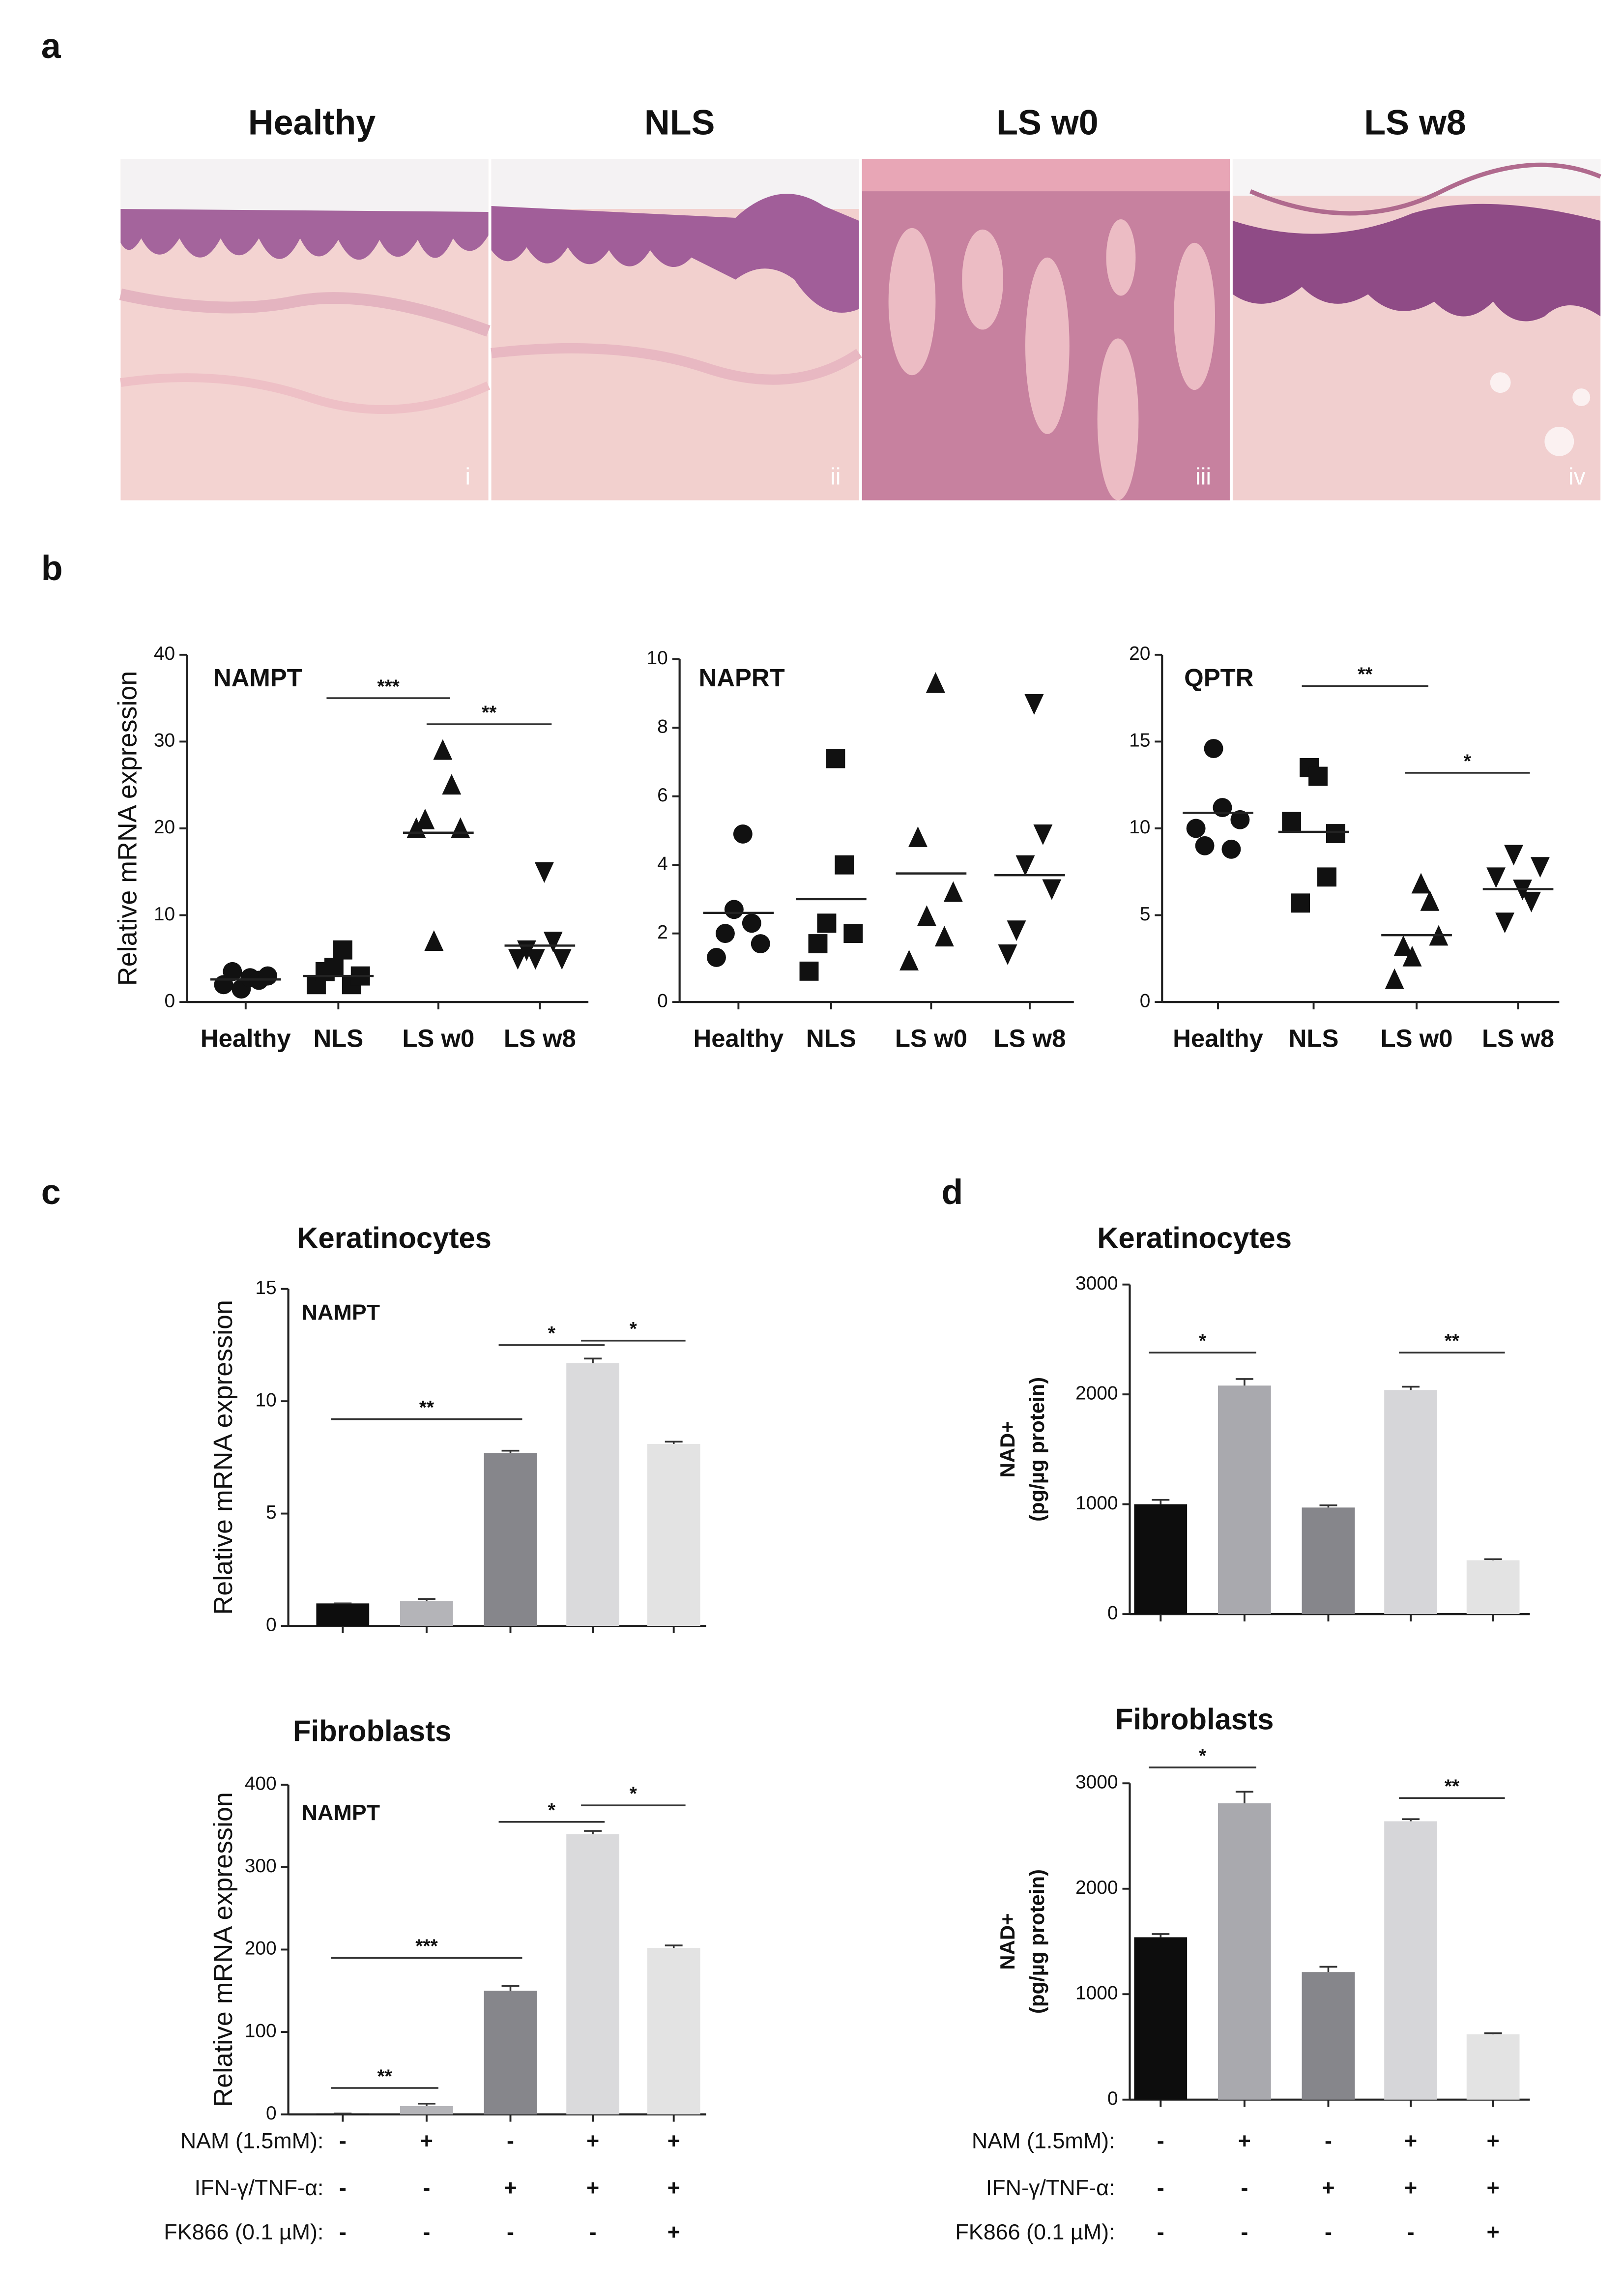 The height and width of the screenshot is (2293, 1624). I want to click on y-tick-label: 1000, so click(1096, 1993).